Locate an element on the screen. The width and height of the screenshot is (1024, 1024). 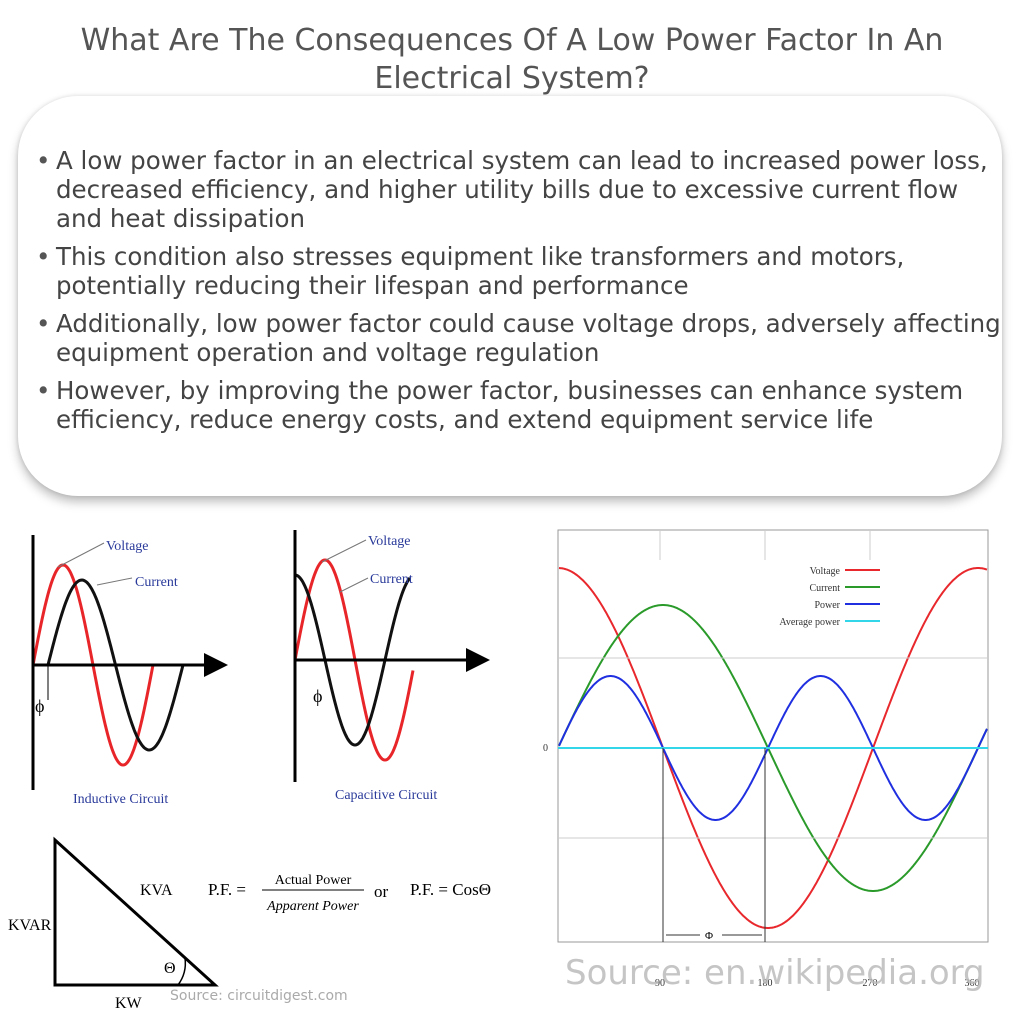
formula: or is located at coordinates (381, 891).